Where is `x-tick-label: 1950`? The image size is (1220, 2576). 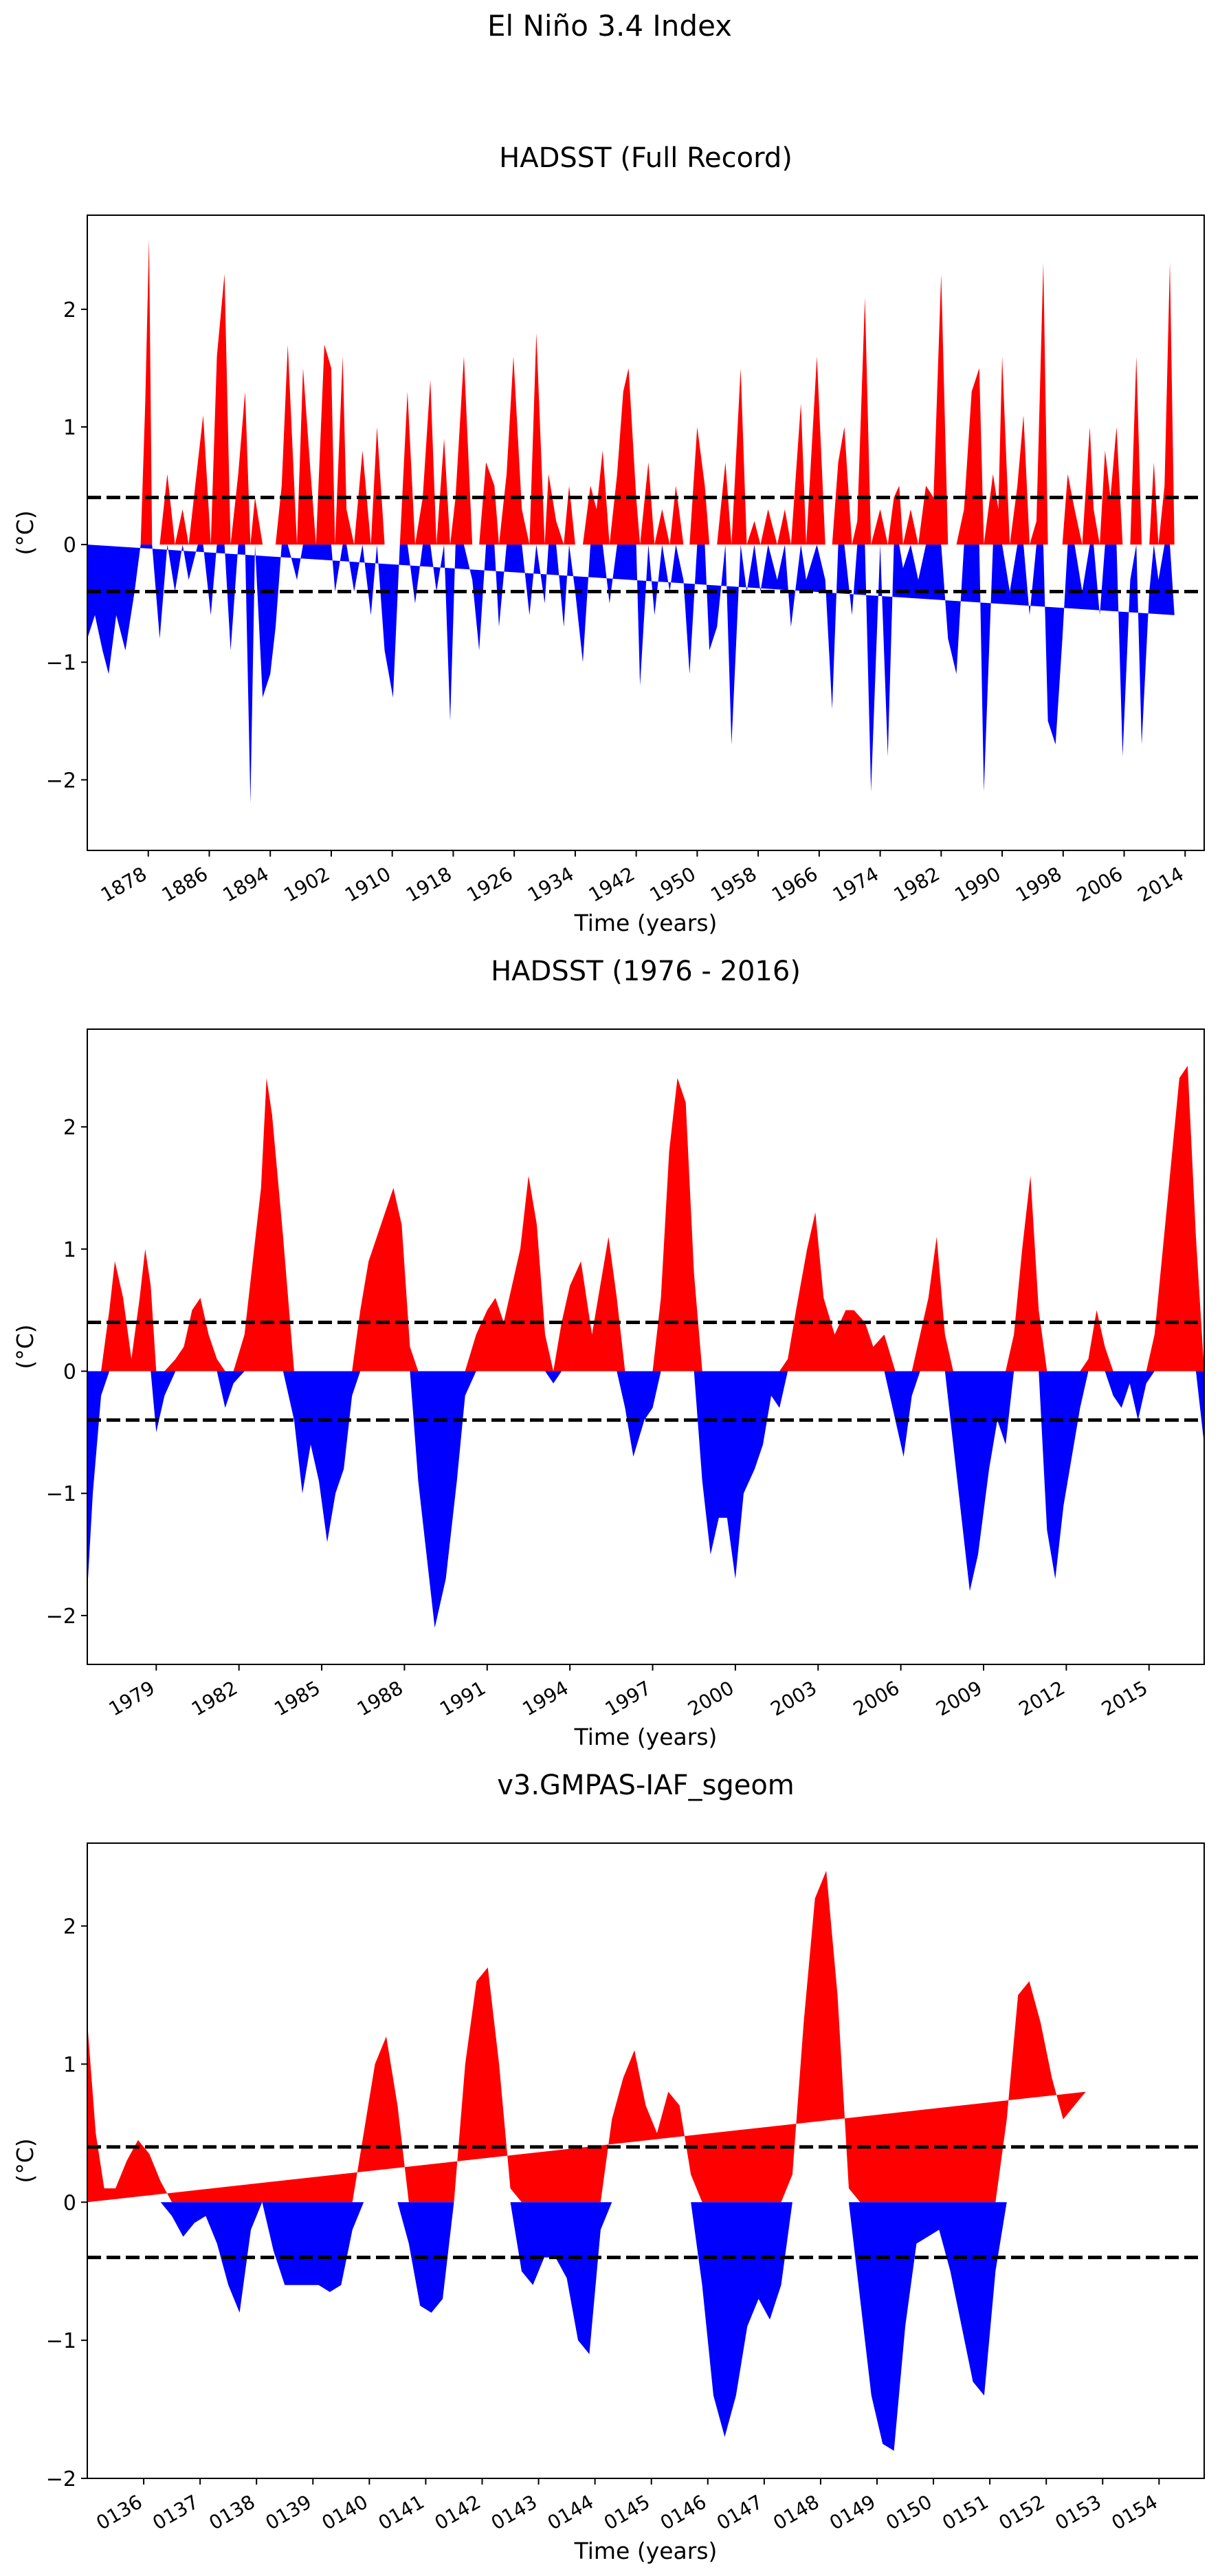
x-tick-label: 1950 is located at coordinates (673, 884).